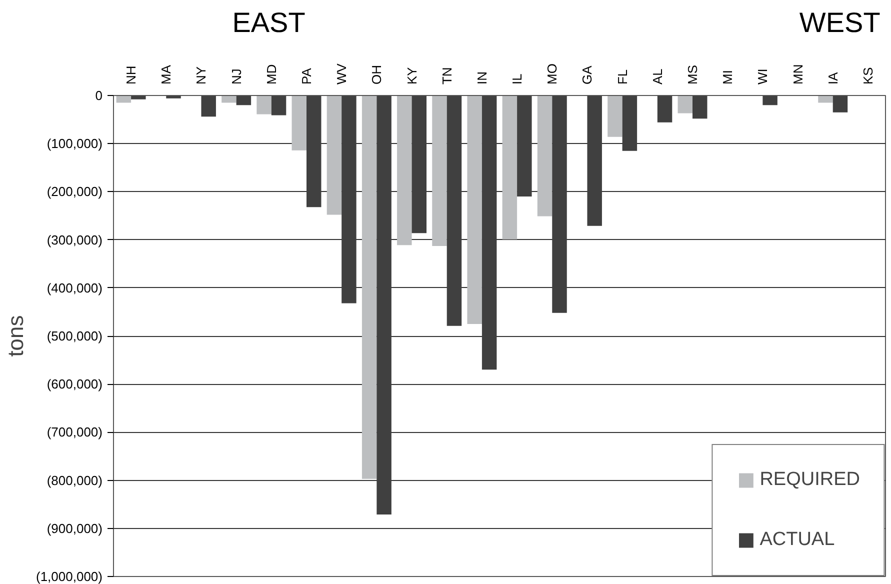  What do you see at coordinates (201, 75) in the screenshot?
I see `x-tick-label: NY` at bounding box center [201, 75].